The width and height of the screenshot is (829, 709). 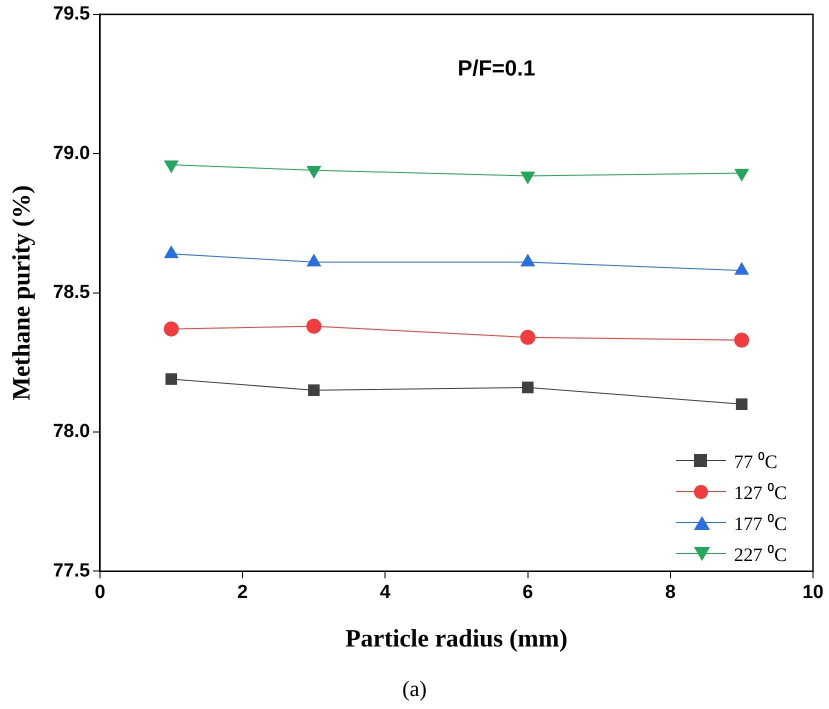 I want to click on x-tick-label: 10, so click(x=813, y=592).